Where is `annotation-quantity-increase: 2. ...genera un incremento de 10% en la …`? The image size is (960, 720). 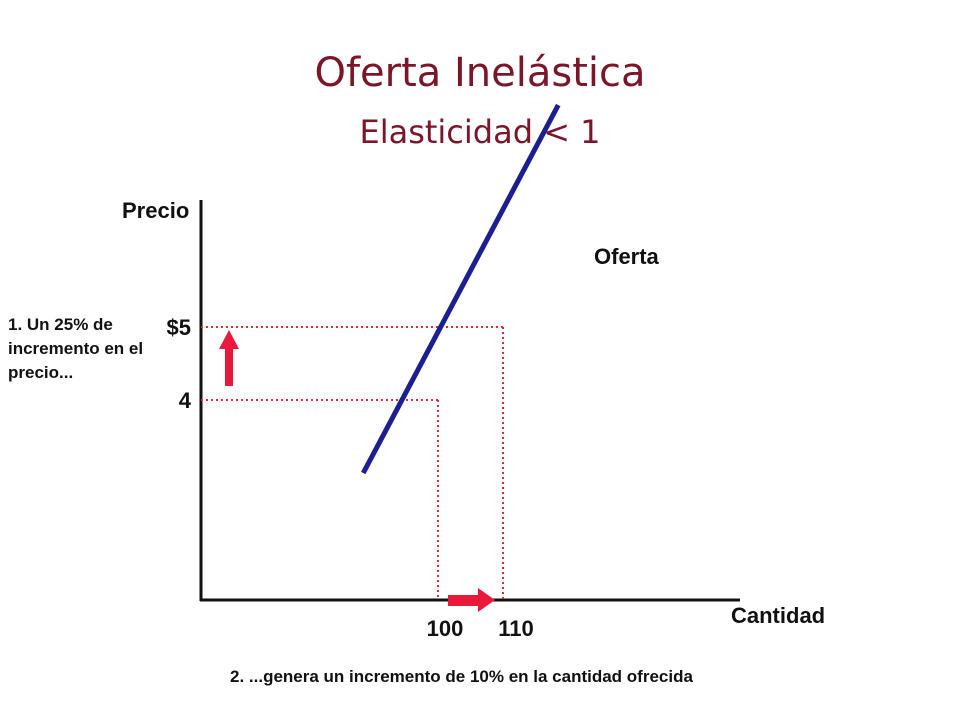 annotation-quantity-increase: 2. ...genera un incremento de 10% en la … is located at coordinates (461, 676).